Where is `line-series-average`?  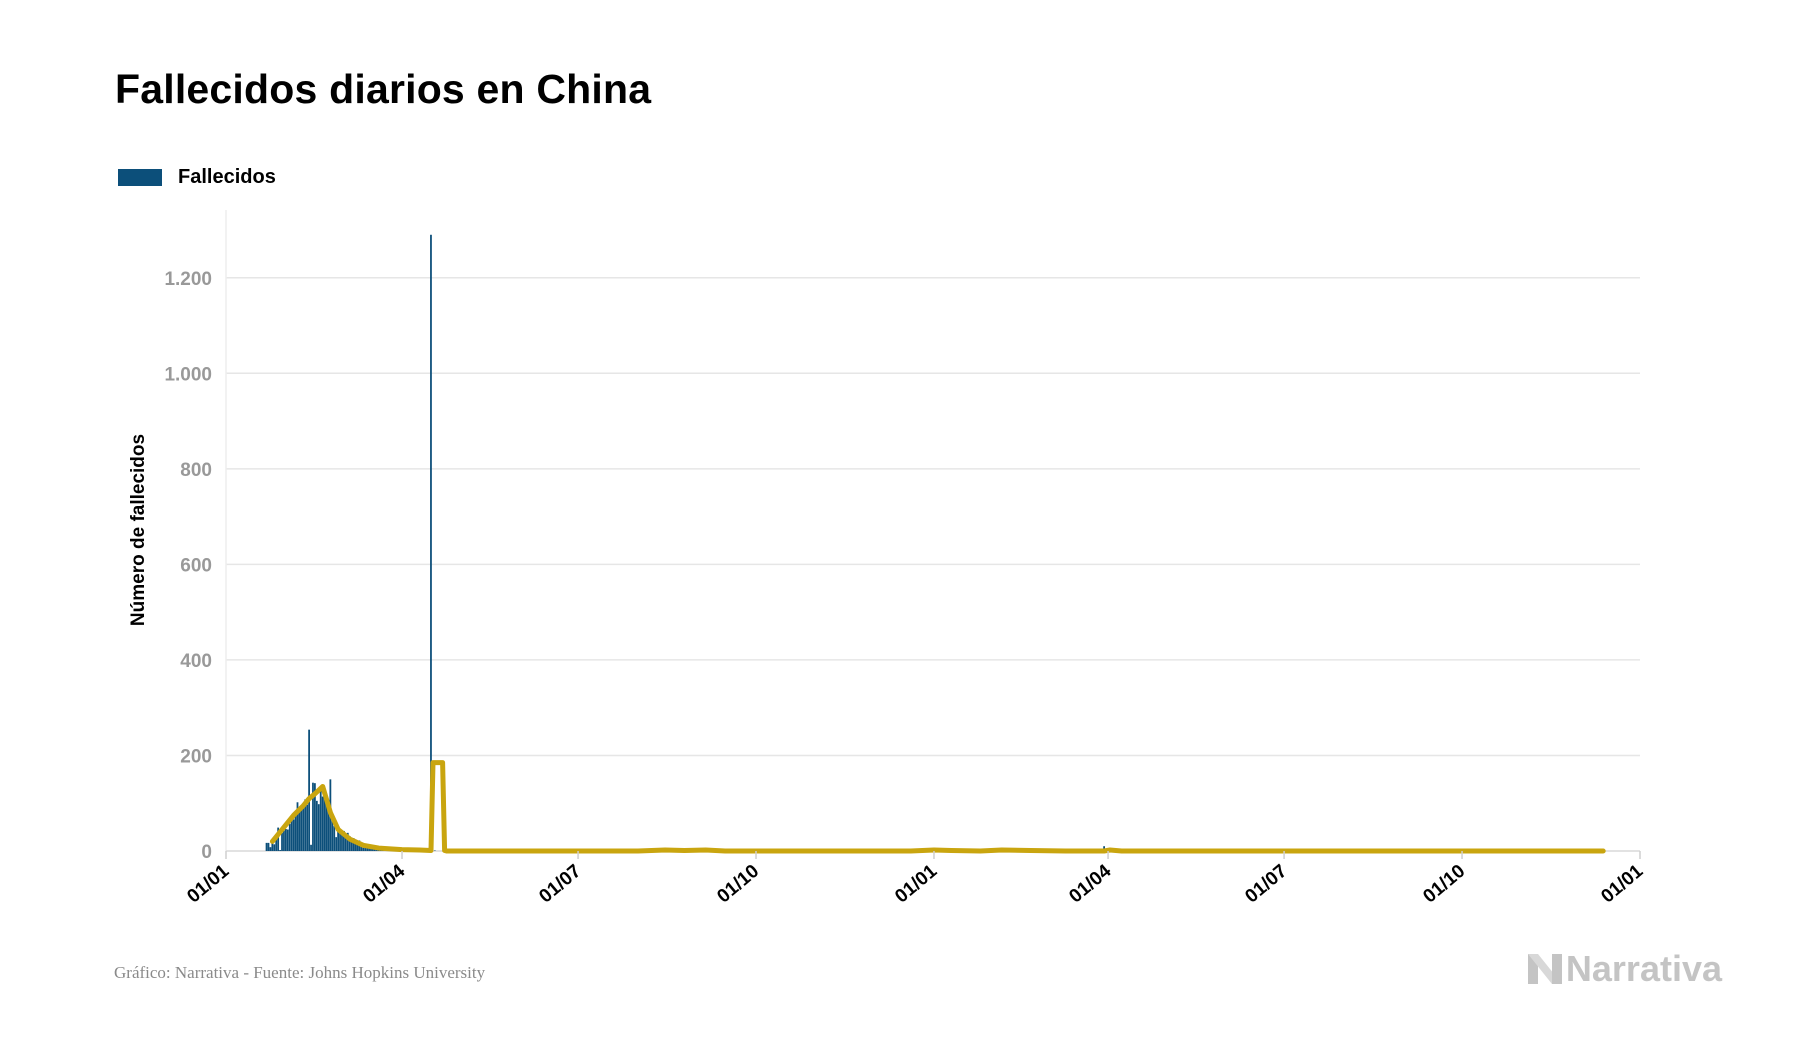 line-series-average is located at coordinates (937, 807).